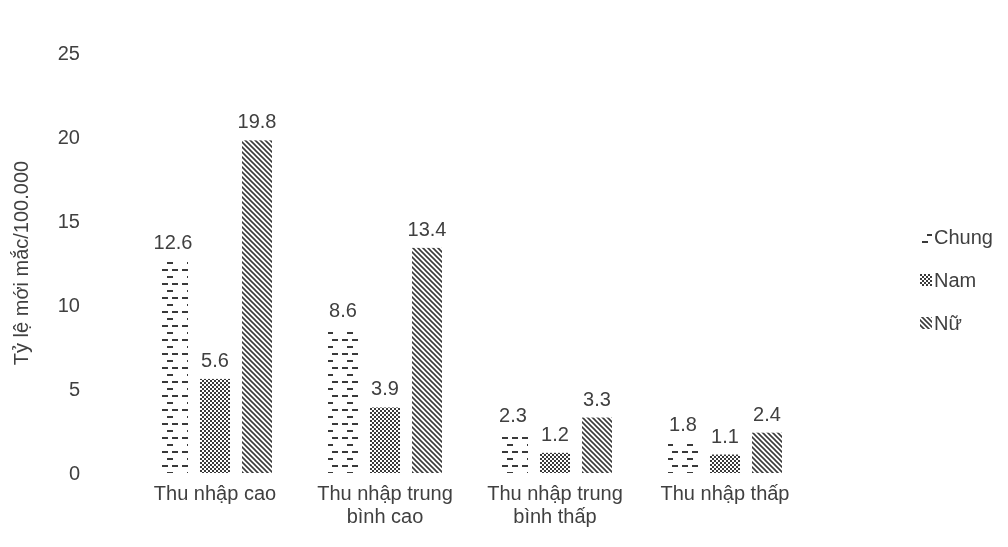 The height and width of the screenshot is (547, 1008). I want to click on legend-label: Nam, so click(955, 280).